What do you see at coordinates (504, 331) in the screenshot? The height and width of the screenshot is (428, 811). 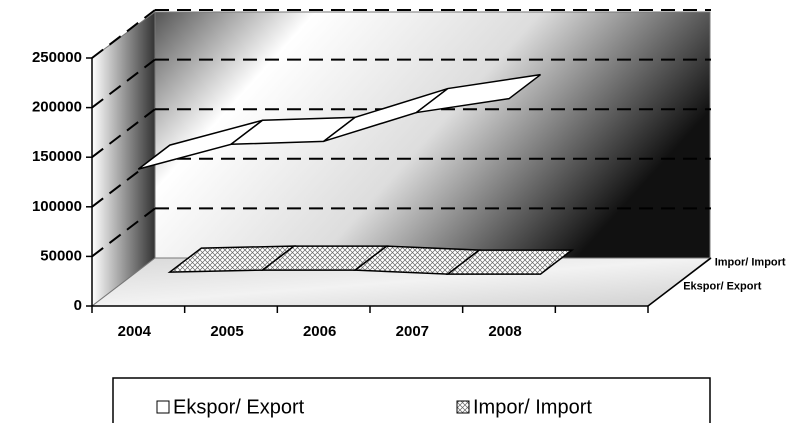 I see `x-tick-label: 2008` at bounding box center [504, 331].